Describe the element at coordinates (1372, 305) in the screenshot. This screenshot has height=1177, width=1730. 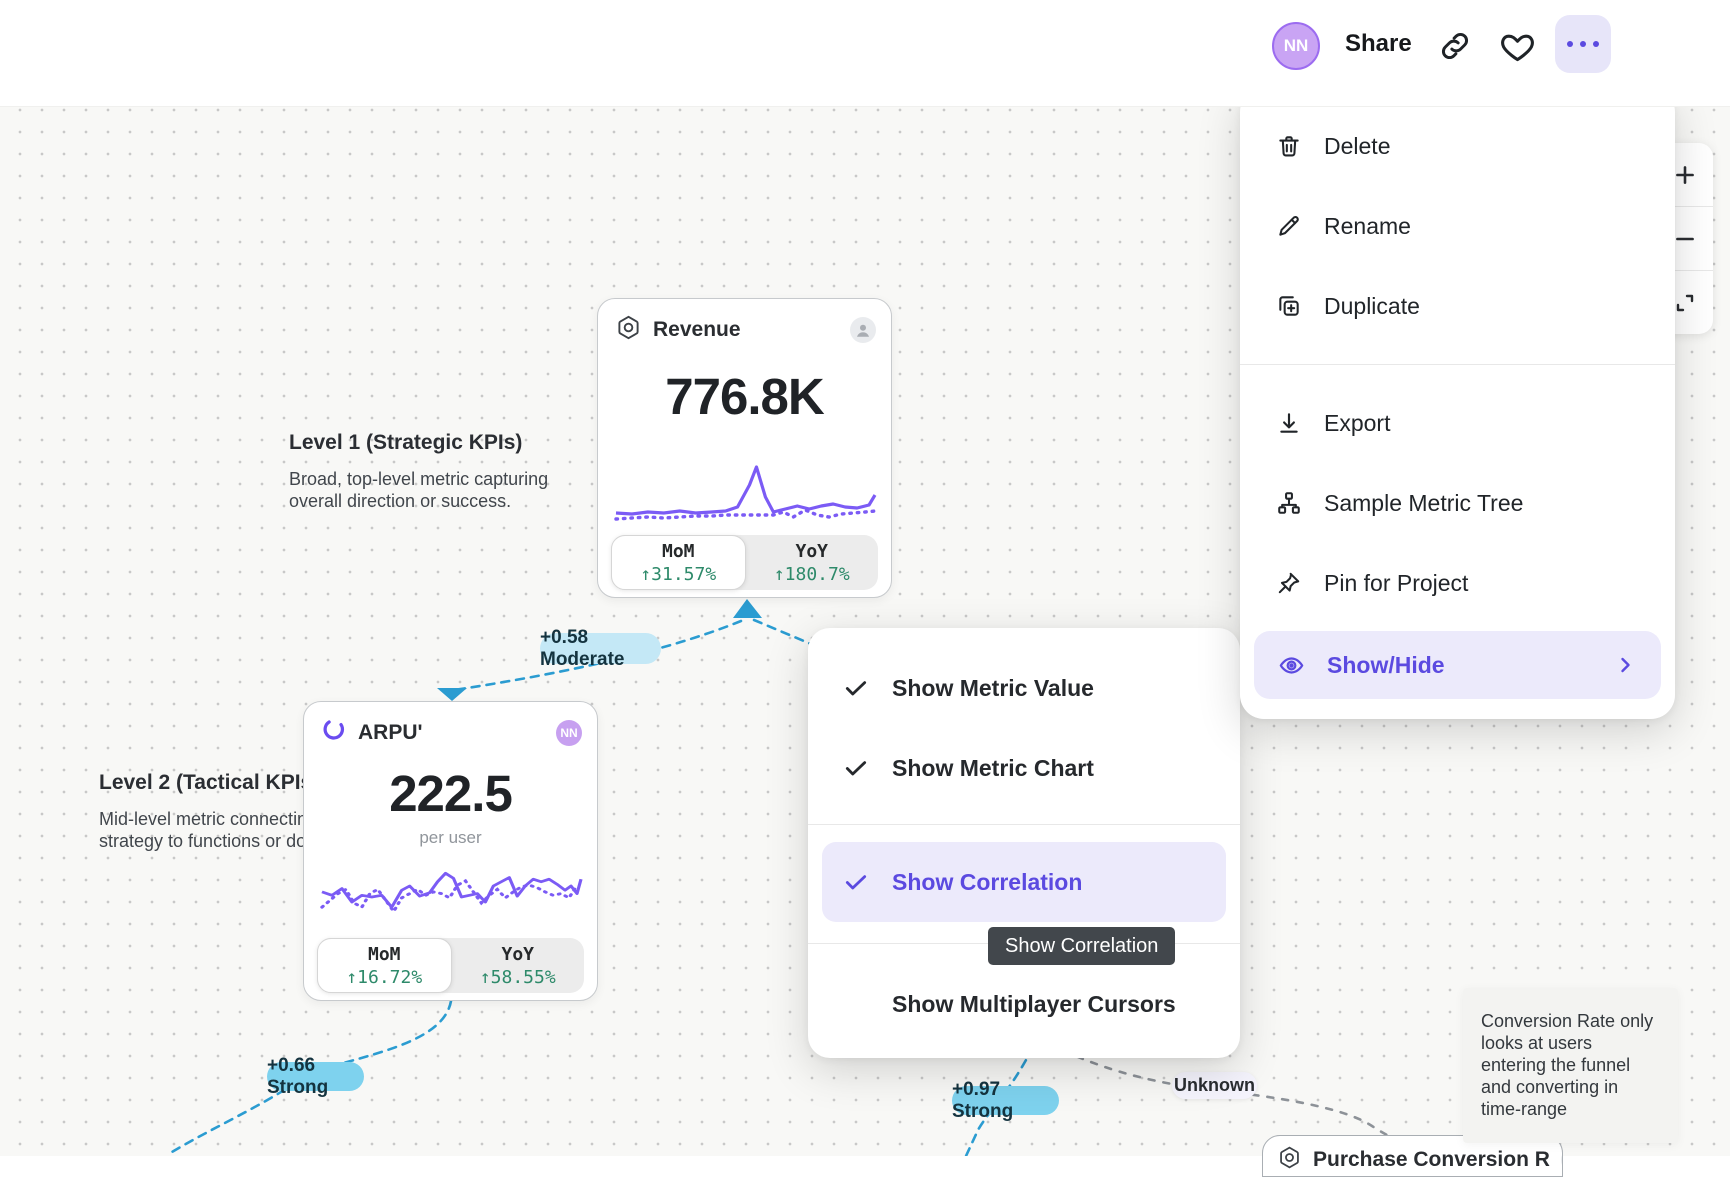
I see `menu-item-label: Duplicate` at that location.